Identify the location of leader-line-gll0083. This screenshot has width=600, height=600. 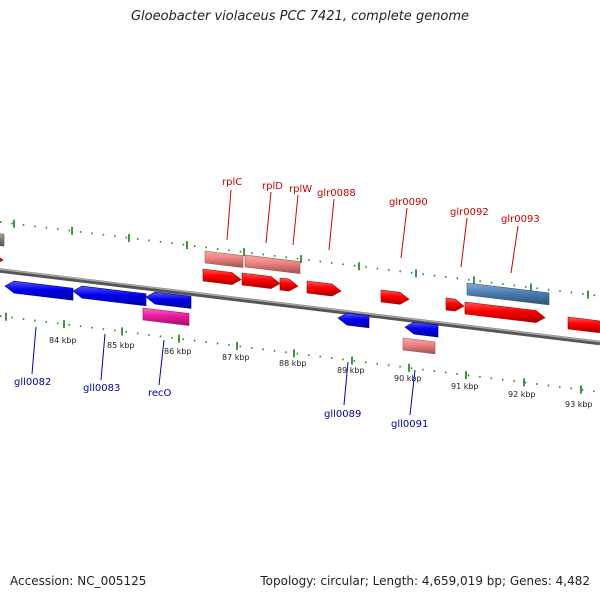
(103, 357).